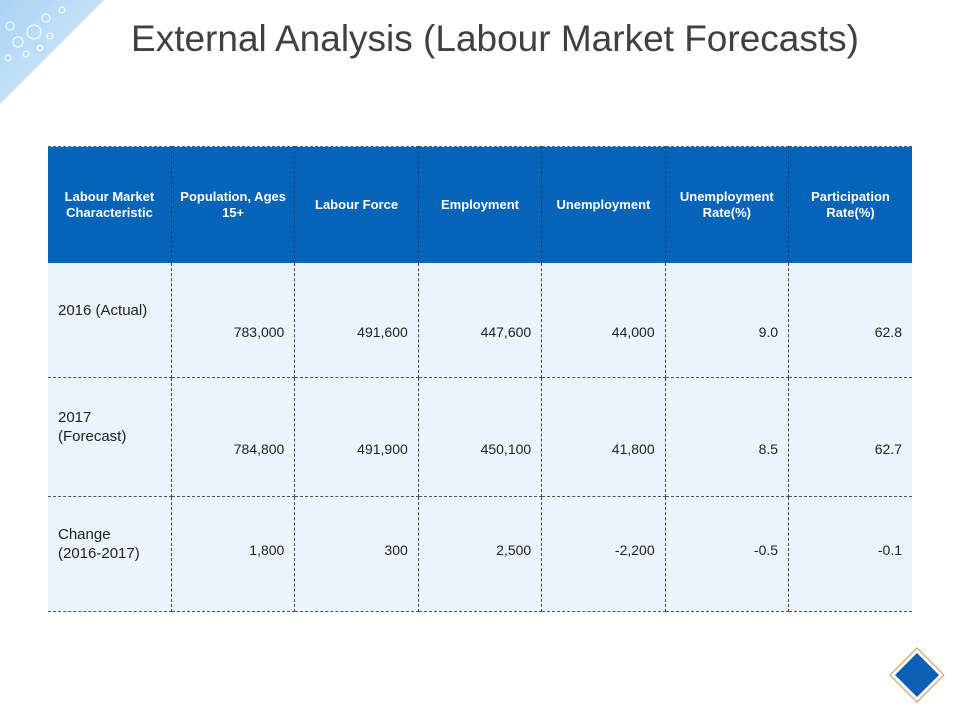 This screenshot has width=960, height=720. What do you see at coordinates (506, 449) in the screenshot?
I see `cell-value: 450,100` at bounding box center [506, 449].